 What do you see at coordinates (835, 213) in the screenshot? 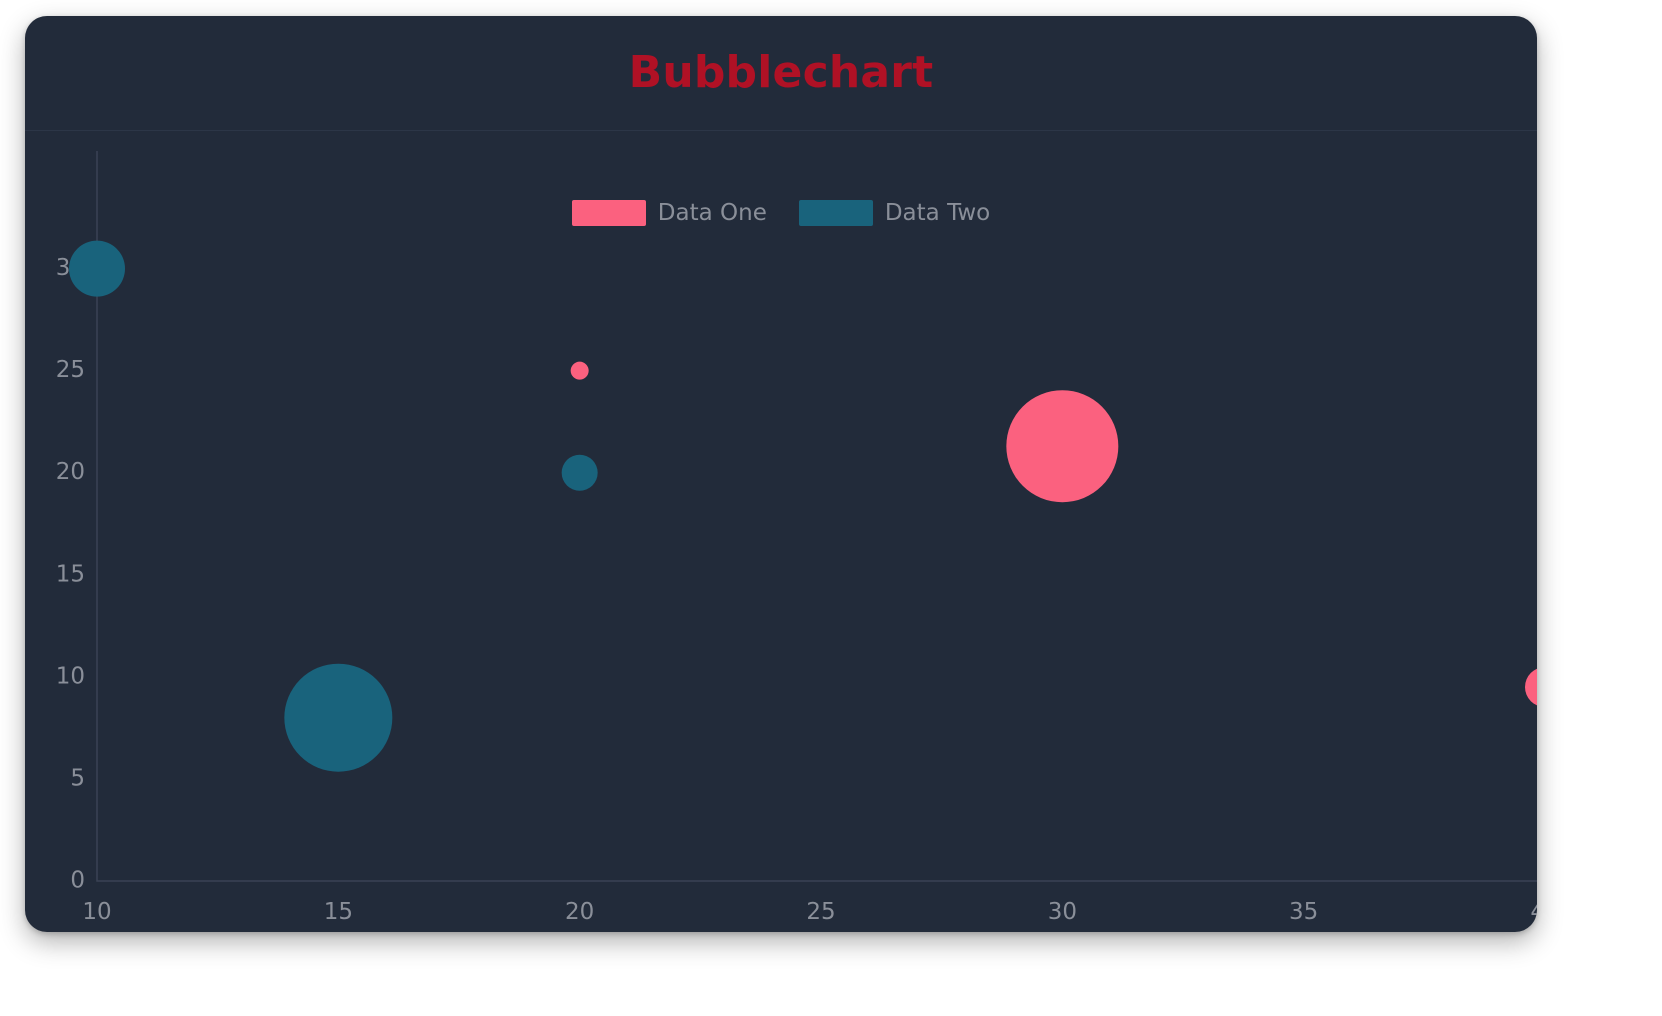
I see `legend-swatch-data-two` at bounding box center [835, 213].